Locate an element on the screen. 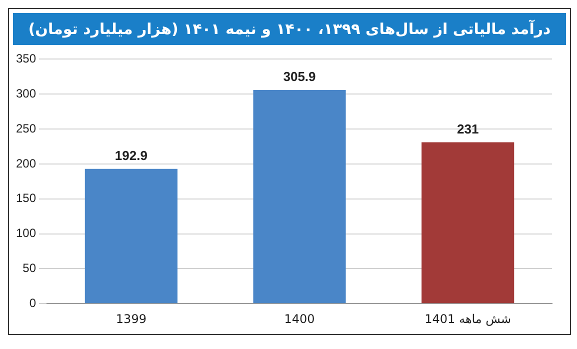 This screenshot has height=349, width=577. x-tick-label: شش ماهه 1401 is located at coordinates (468, 319).